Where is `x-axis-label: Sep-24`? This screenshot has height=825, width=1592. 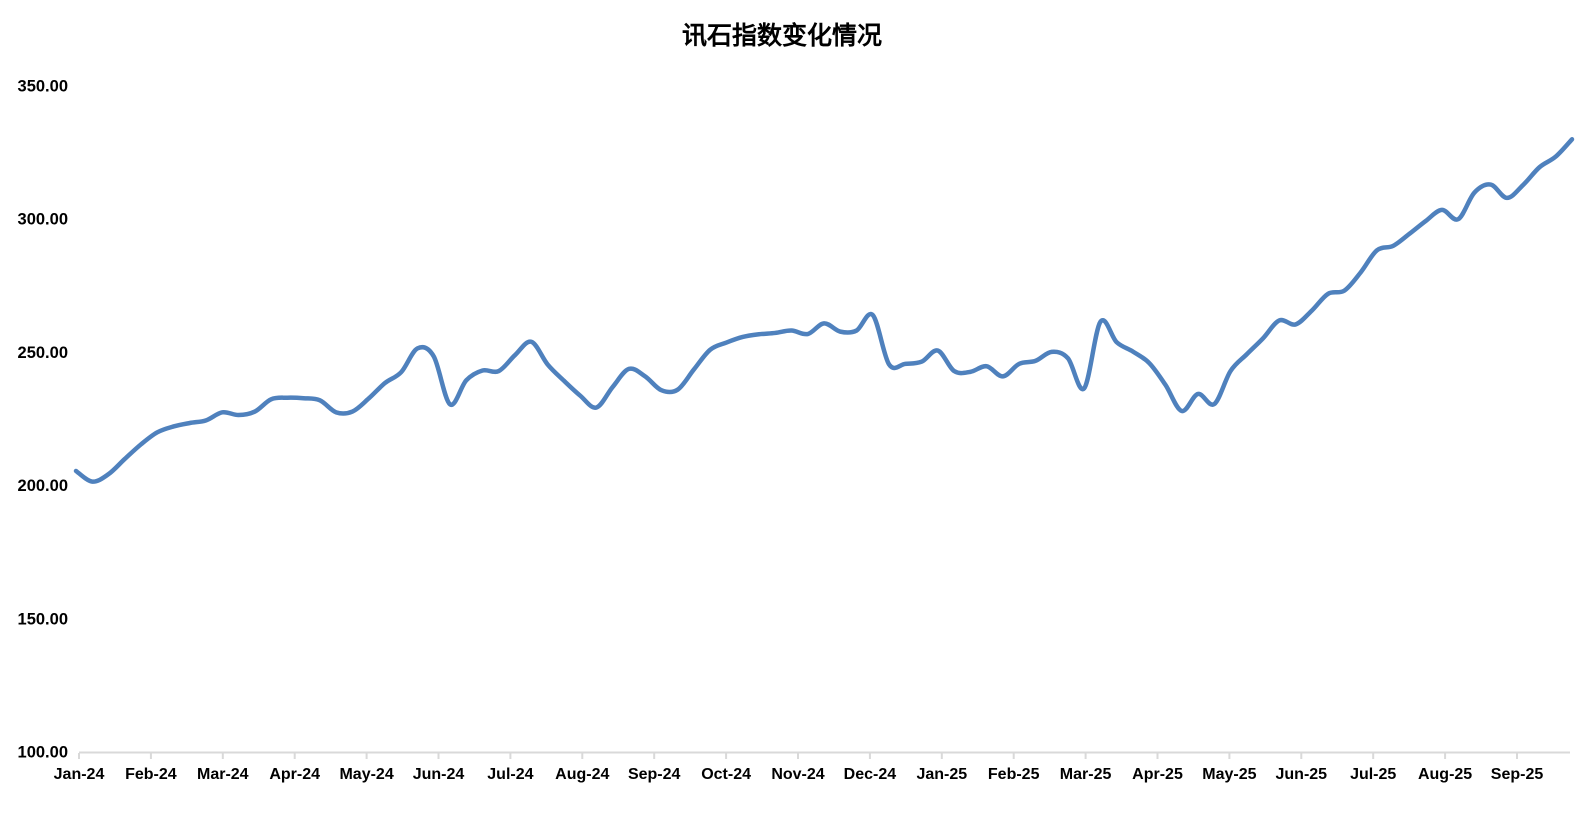 x-axis-label: Sep-24 is located at coordinates (654, 774).